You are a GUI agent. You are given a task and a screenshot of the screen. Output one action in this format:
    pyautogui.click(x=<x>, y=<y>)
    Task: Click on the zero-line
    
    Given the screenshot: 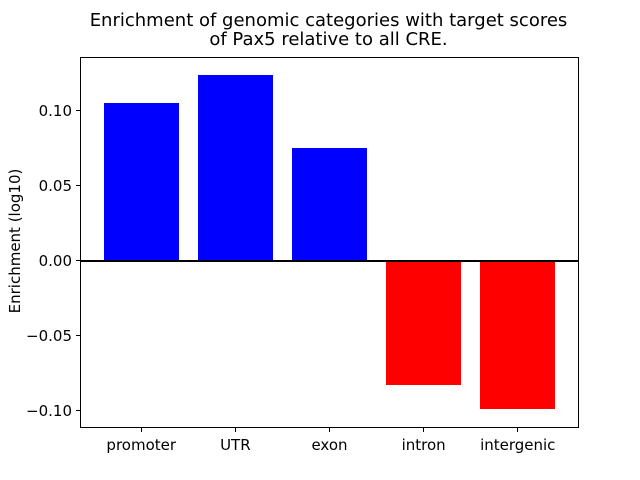 What is the action you would take?
    pyautogui.click(x=329, y=260)
    